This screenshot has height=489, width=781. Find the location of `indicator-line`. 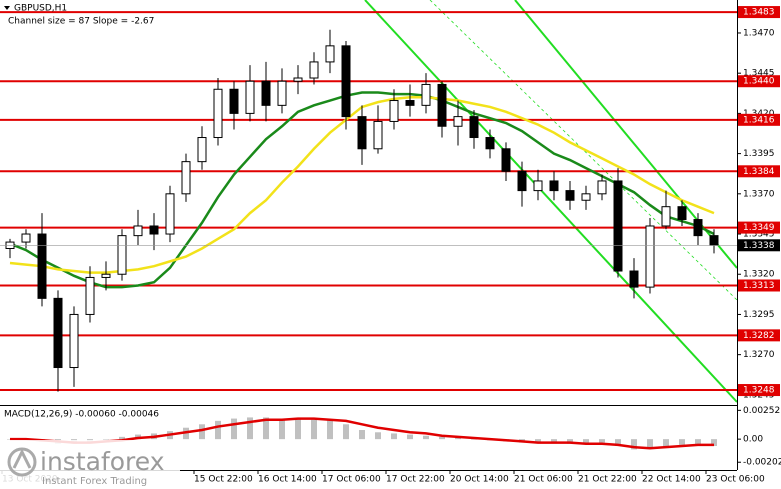

indicator-line is located at coordinates (362, 433).